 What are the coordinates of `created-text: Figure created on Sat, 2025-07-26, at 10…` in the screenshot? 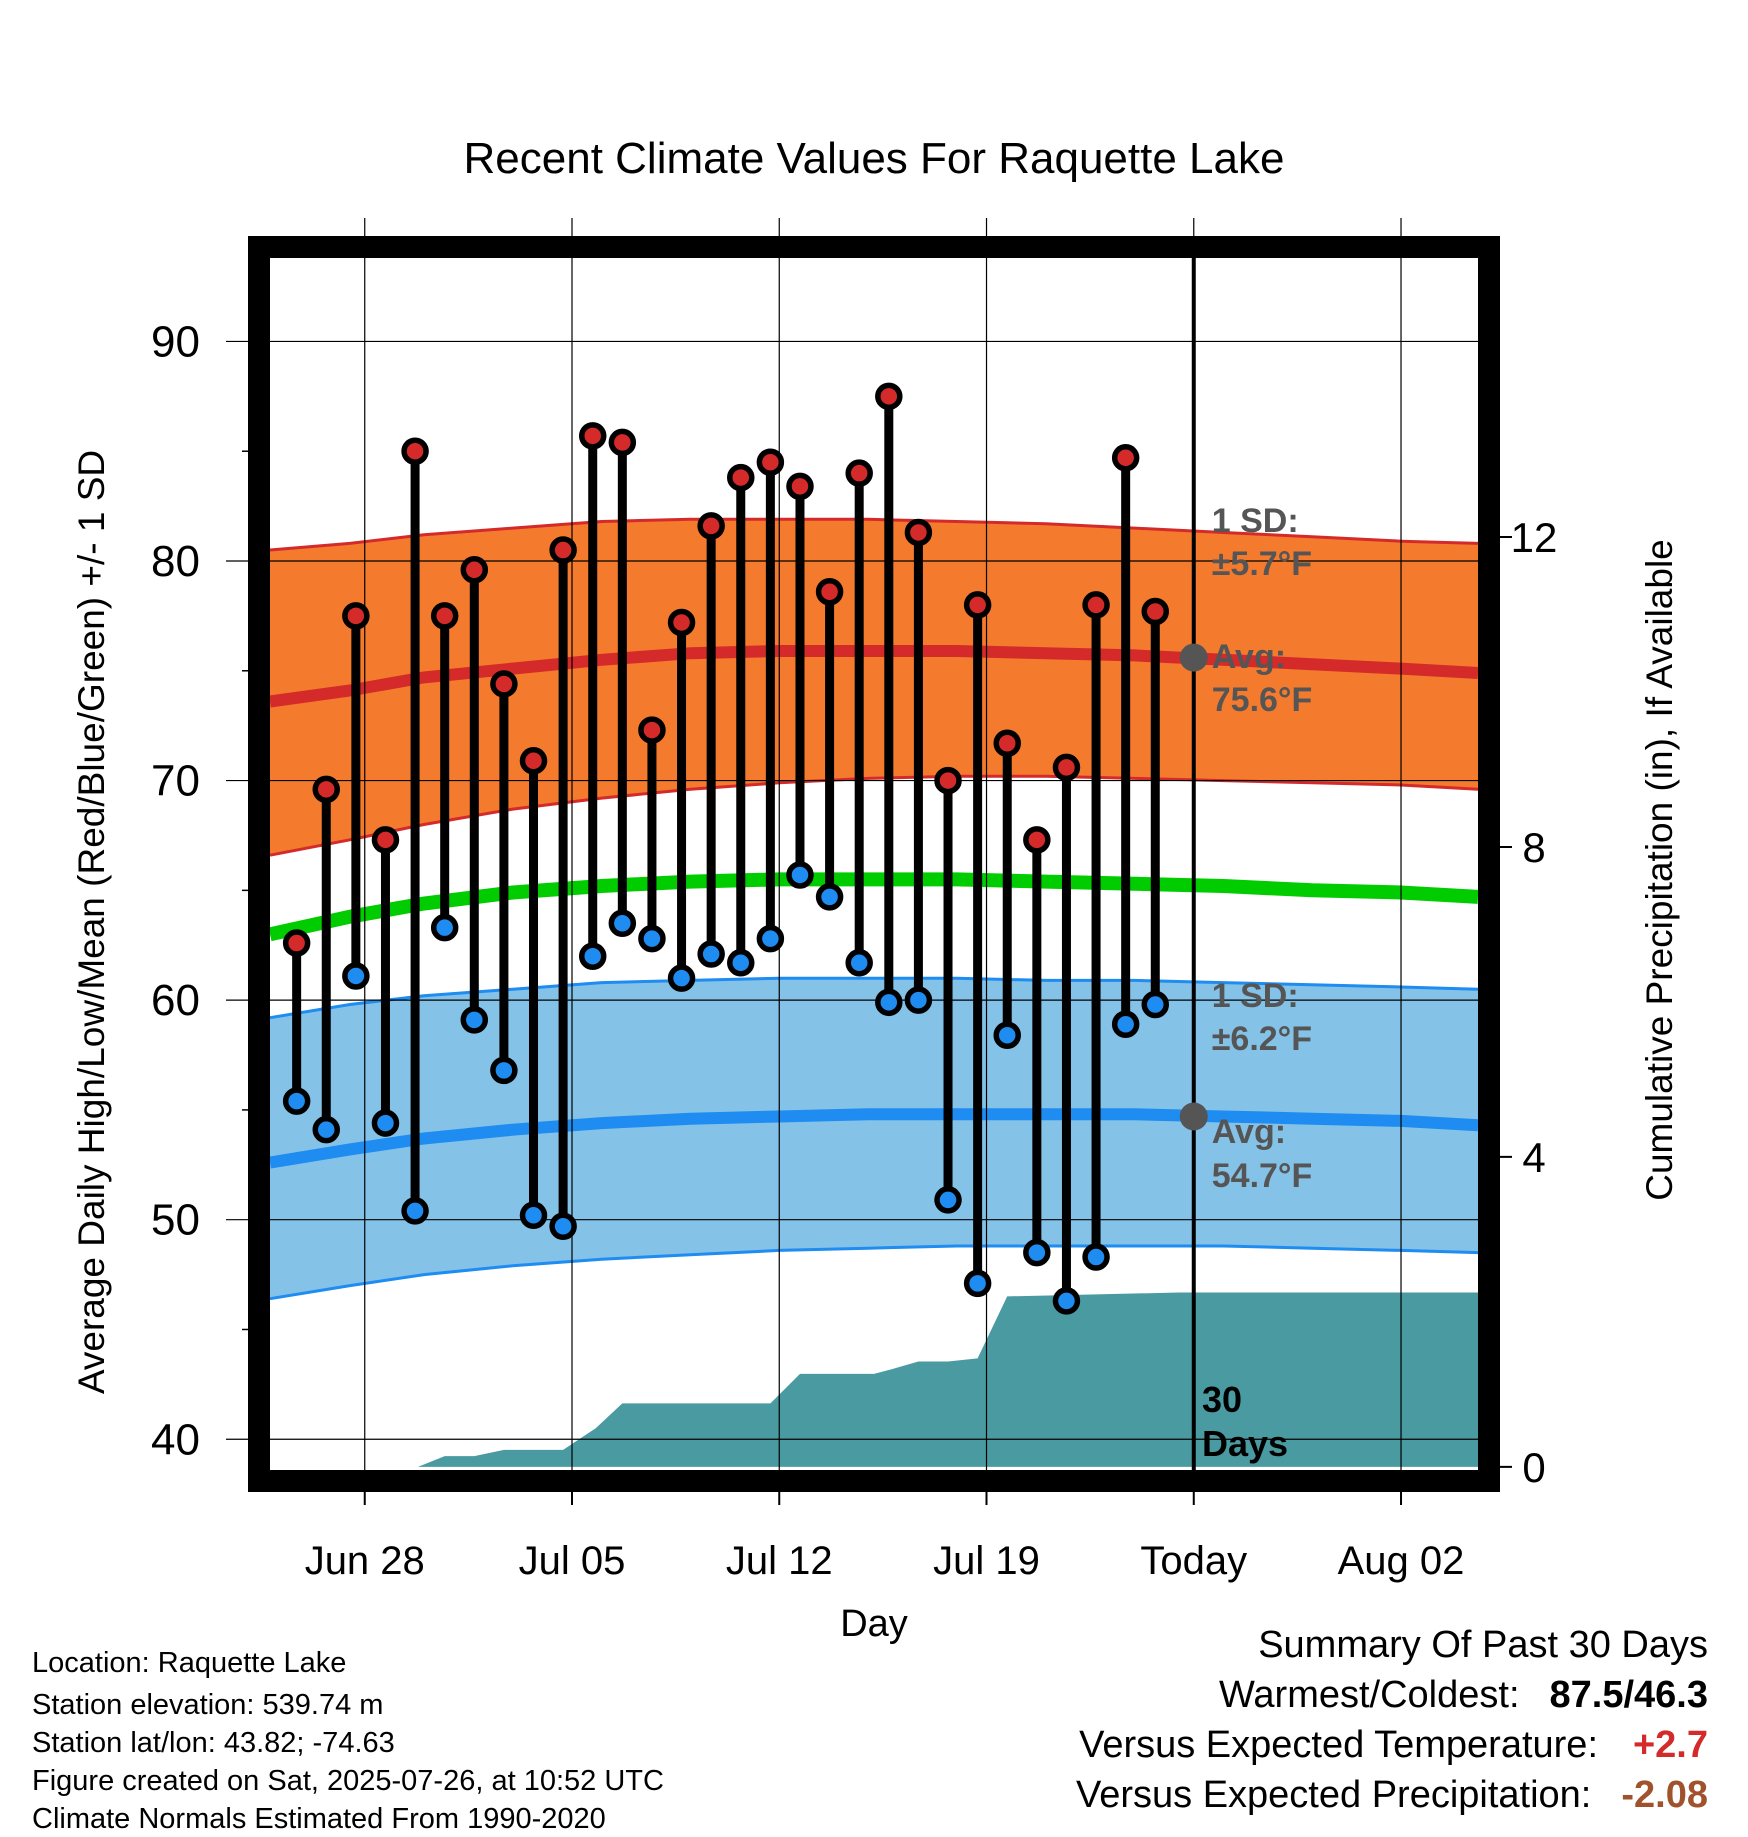 It's located at (348, 1781).